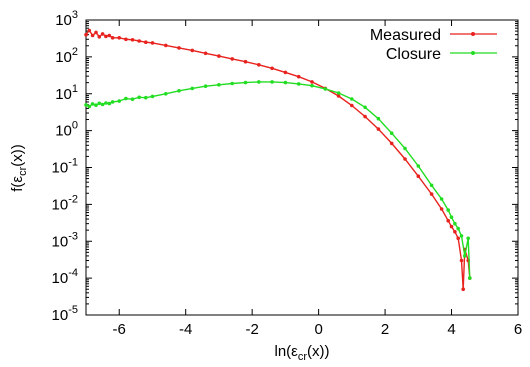 This screenshot has height=367, width=530. Describe the element at coordinates (413, 54) in the screenshot. I see `legend-label-closure: Closure` at that location.